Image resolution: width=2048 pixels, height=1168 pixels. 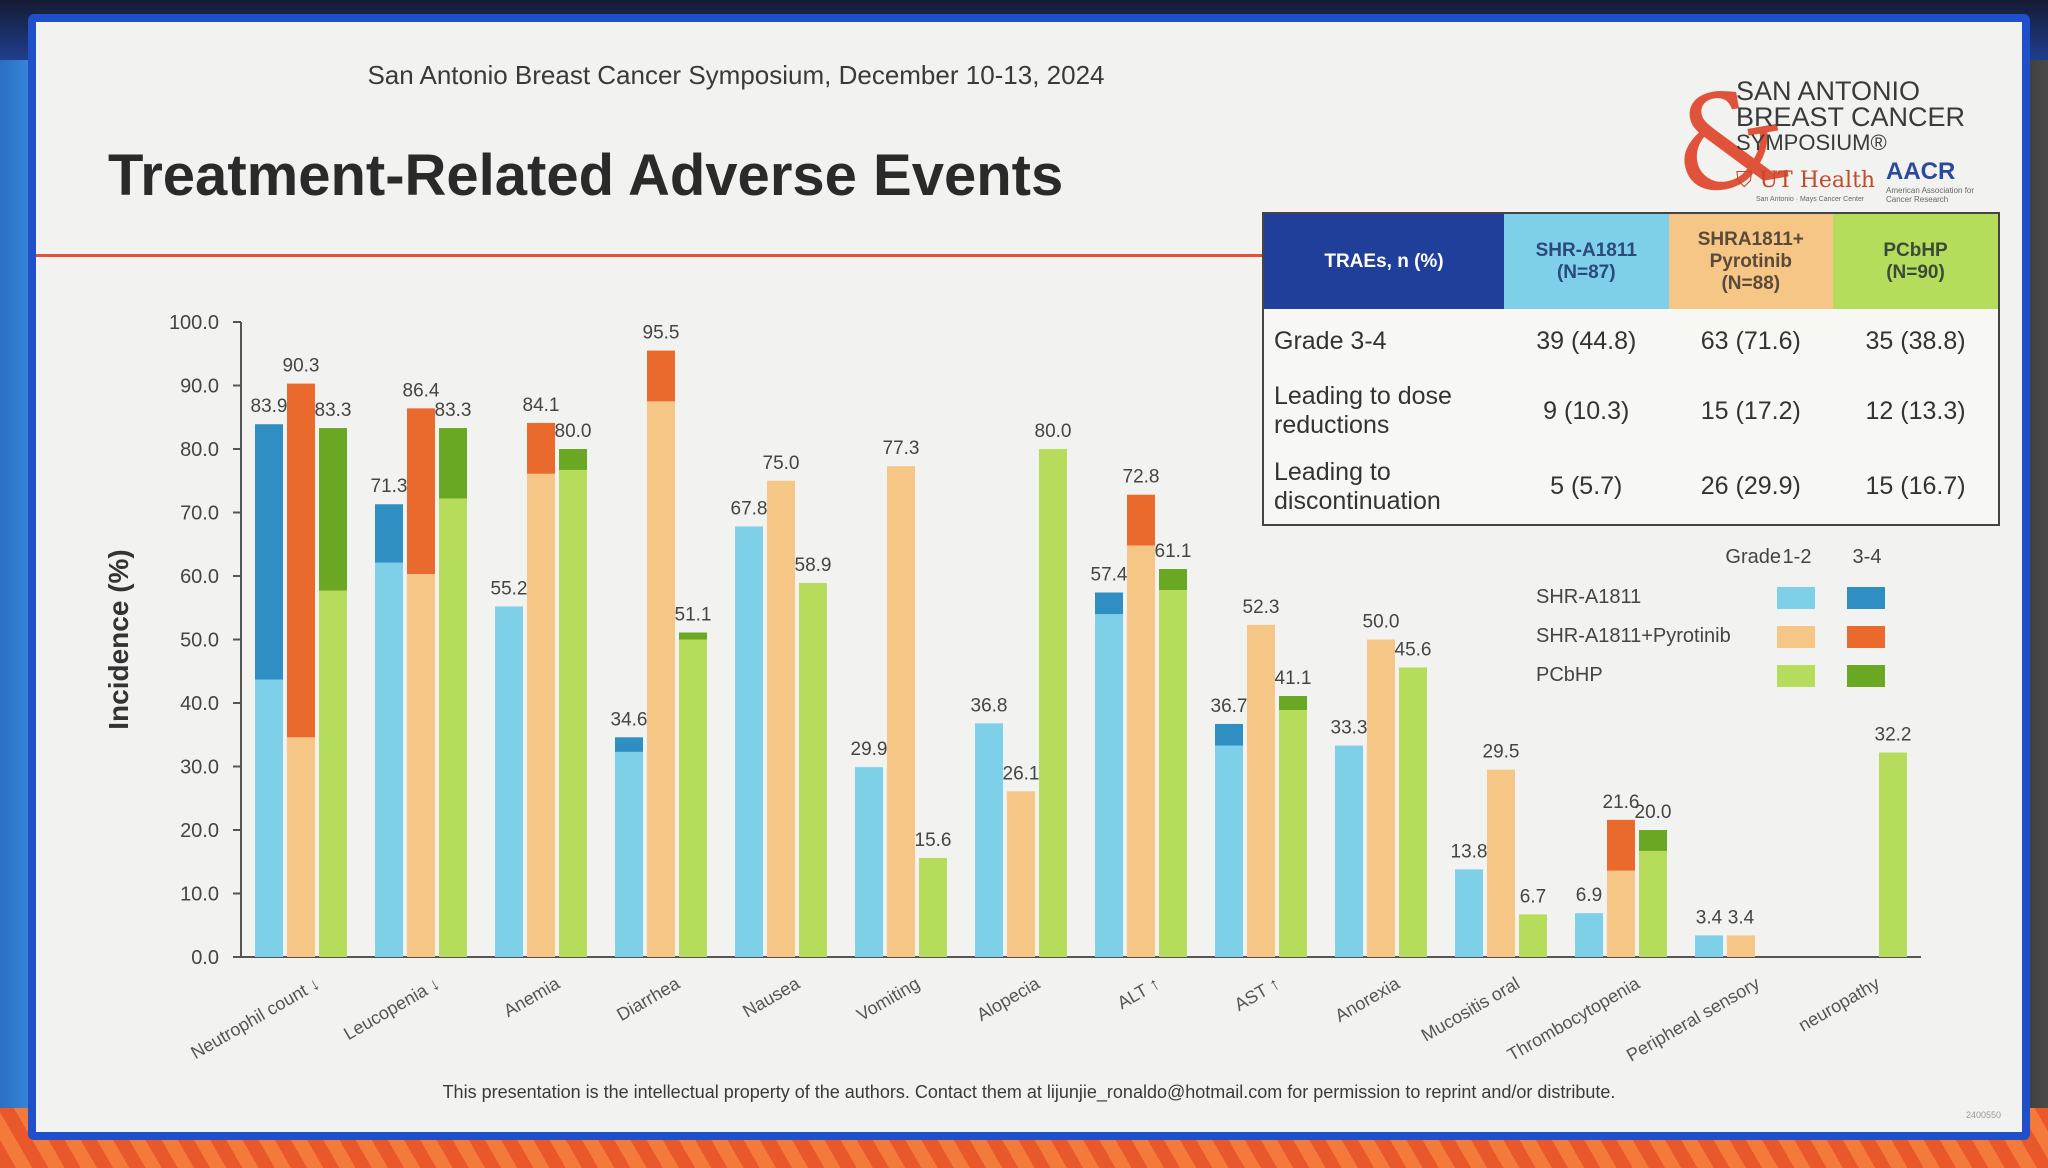 What do you see at coordinates (421, 390) in the screenshot?
I see `bar-value-label: 86.4` at bounding box center [421, 390].